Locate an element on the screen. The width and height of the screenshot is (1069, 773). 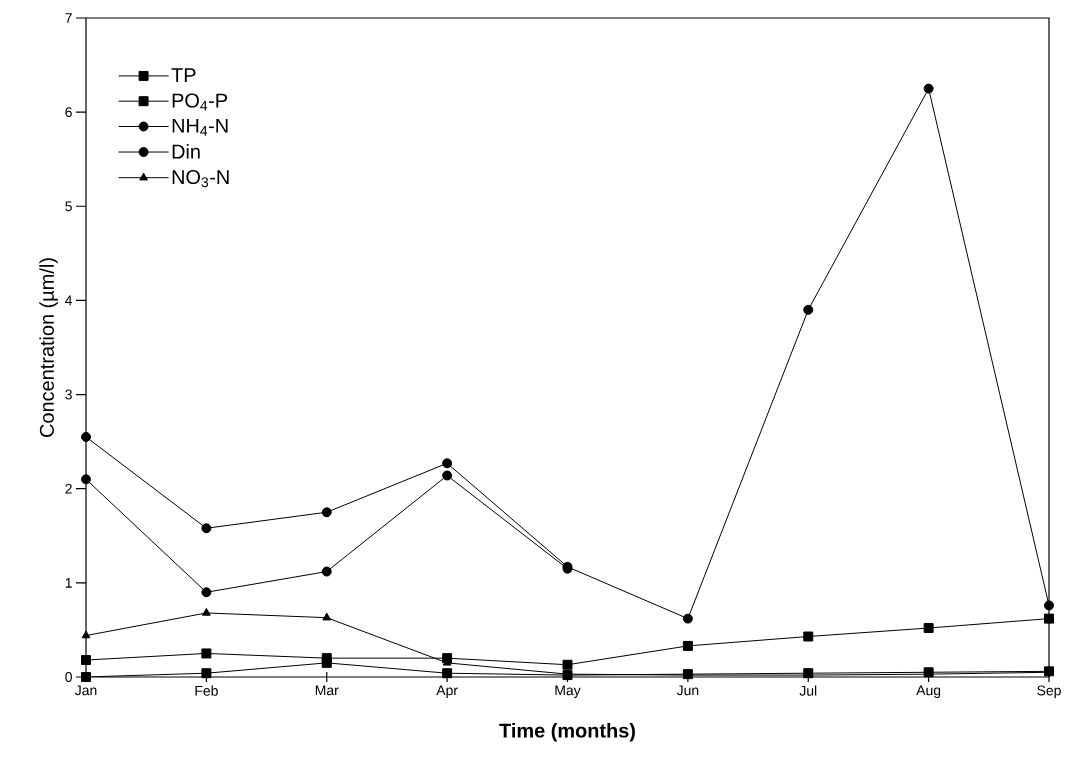
x-tick-label: Mar is located at coordinates (327, 690).